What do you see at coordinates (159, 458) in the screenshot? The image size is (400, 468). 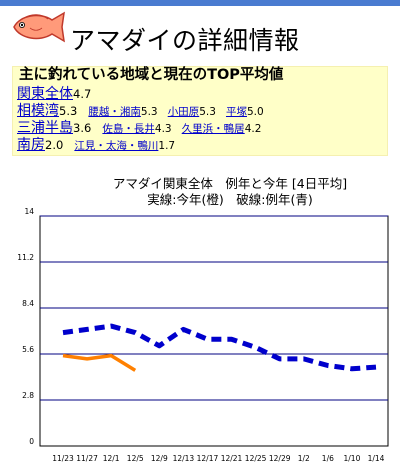 I see `x-tick-label: 12/9` at bounding box center [159, 458].